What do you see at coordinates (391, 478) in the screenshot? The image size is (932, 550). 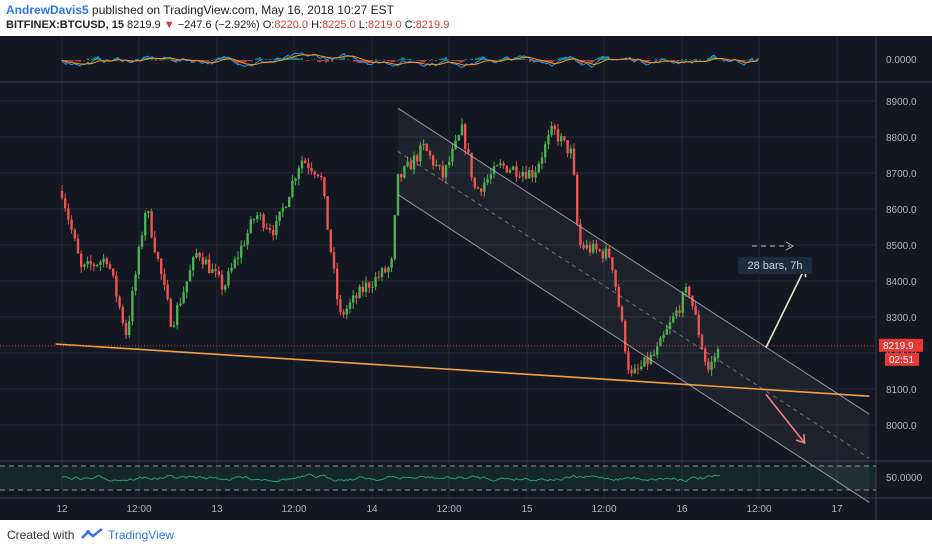 I see `rsi-line` at bounding box center [391, 478].